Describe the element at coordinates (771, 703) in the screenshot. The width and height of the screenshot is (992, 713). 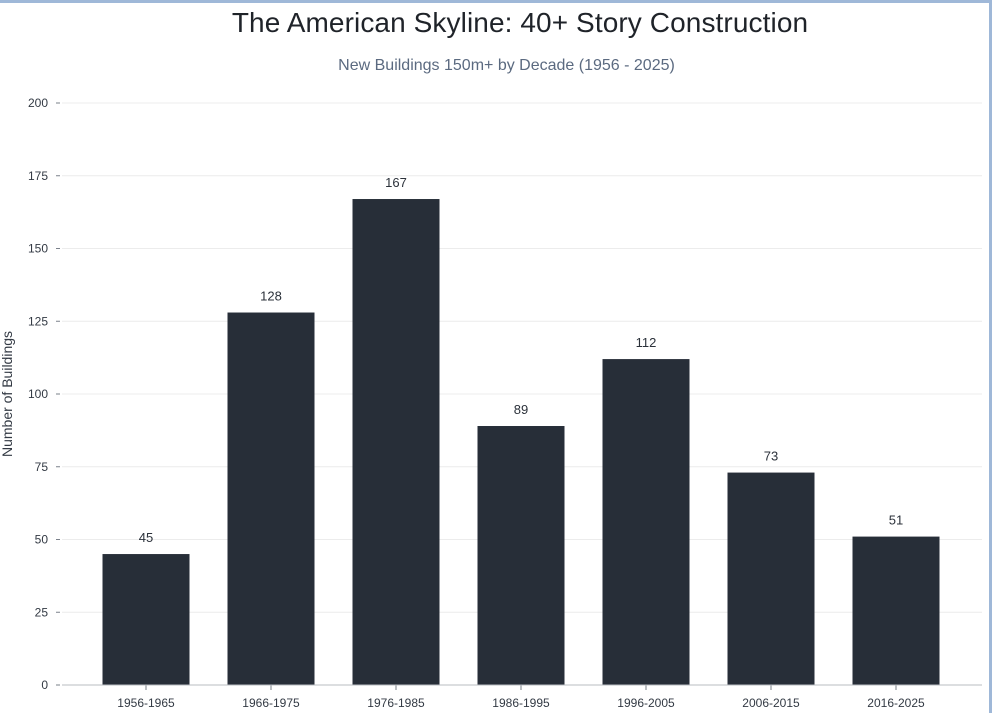
I see `x-tick-label: 2006-2015` at that location.